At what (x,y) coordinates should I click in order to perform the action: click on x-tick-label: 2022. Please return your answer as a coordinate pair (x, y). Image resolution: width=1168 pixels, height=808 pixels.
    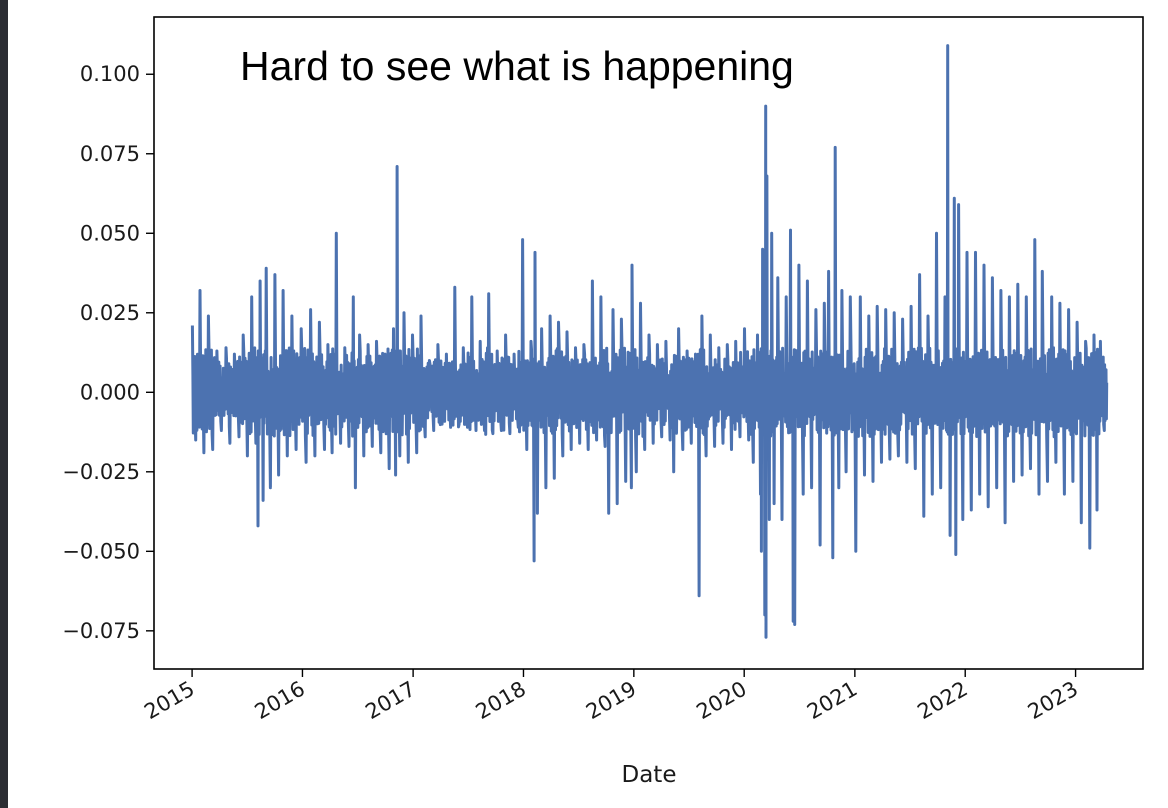
    Looking at the image, I should click on (942, 701).